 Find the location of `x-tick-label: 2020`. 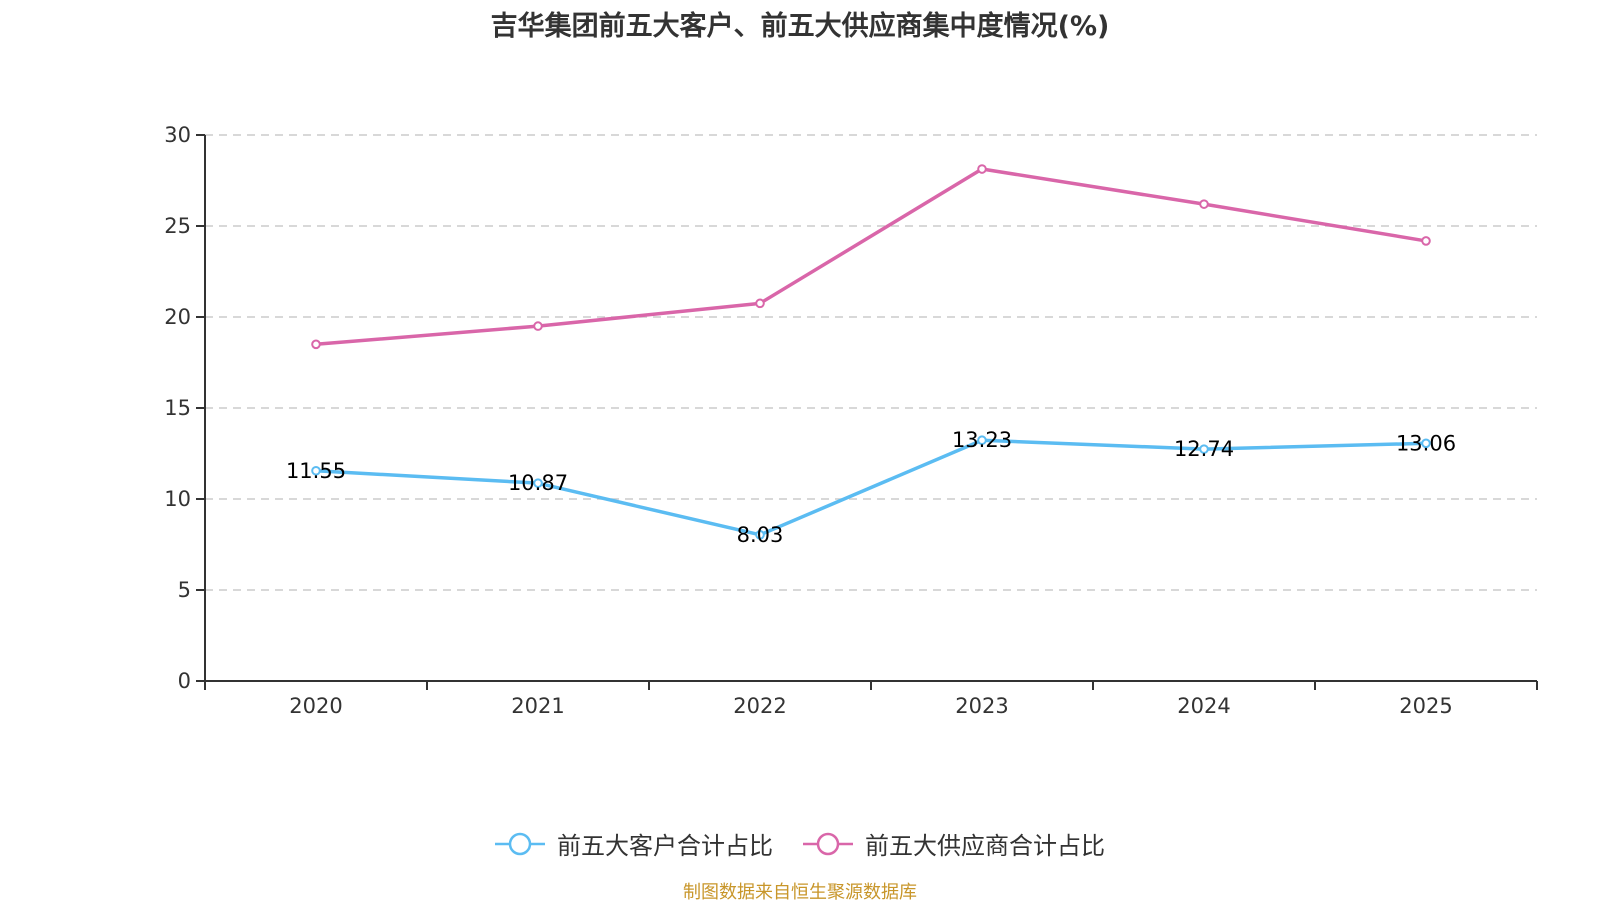

x-tick-label: 2020 is located at coordinates (315, 706).